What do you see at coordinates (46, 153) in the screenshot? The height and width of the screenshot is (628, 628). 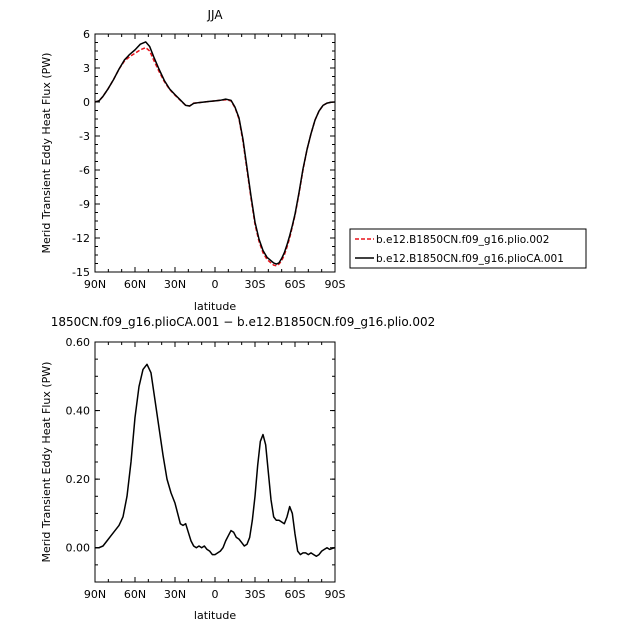 I see `top-y-axis-label: Merid Transient Eddy Heat Flux (PW)` at bounding box center [46, 153].